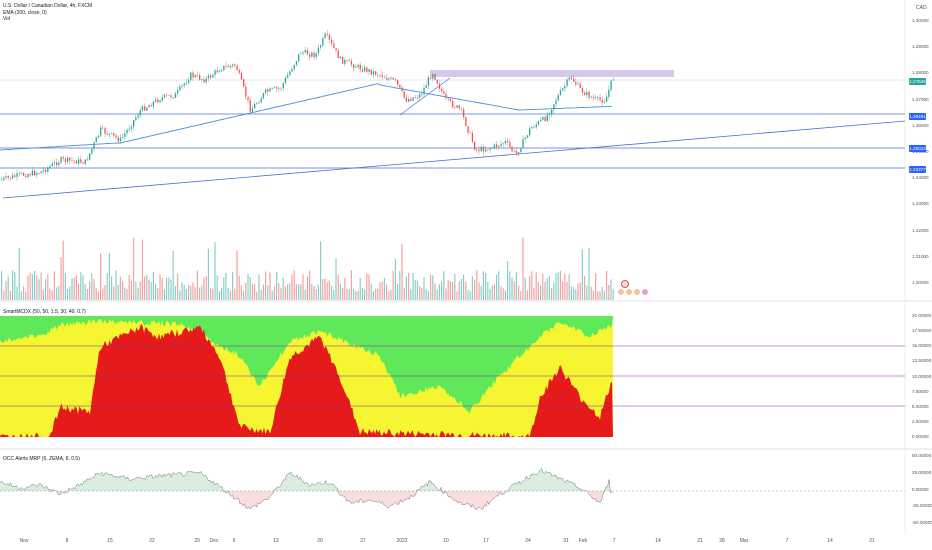 The image size is (932, 550). I want to click on time-tick-label: Mar, so click(744, 541).